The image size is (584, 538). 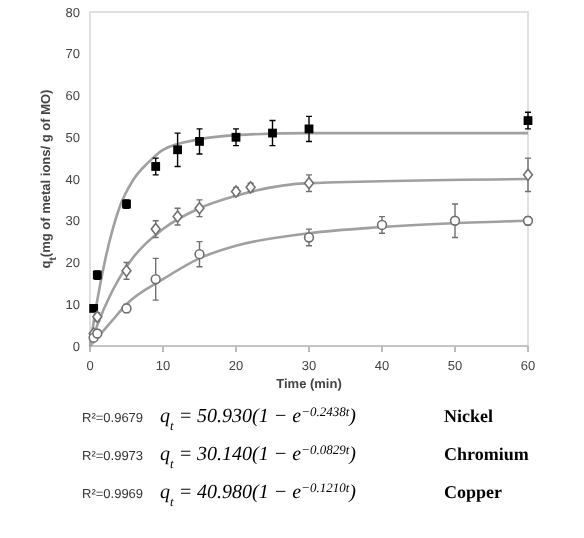 I want to click on text: Chromium, so click(x=487, y=454).